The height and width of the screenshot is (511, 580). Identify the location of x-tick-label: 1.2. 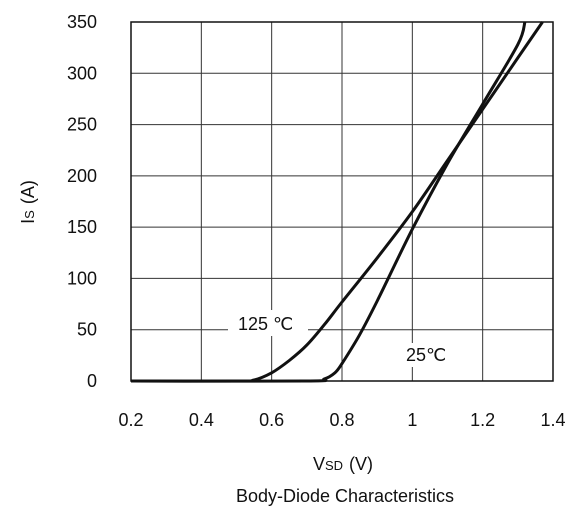
(482, 420).